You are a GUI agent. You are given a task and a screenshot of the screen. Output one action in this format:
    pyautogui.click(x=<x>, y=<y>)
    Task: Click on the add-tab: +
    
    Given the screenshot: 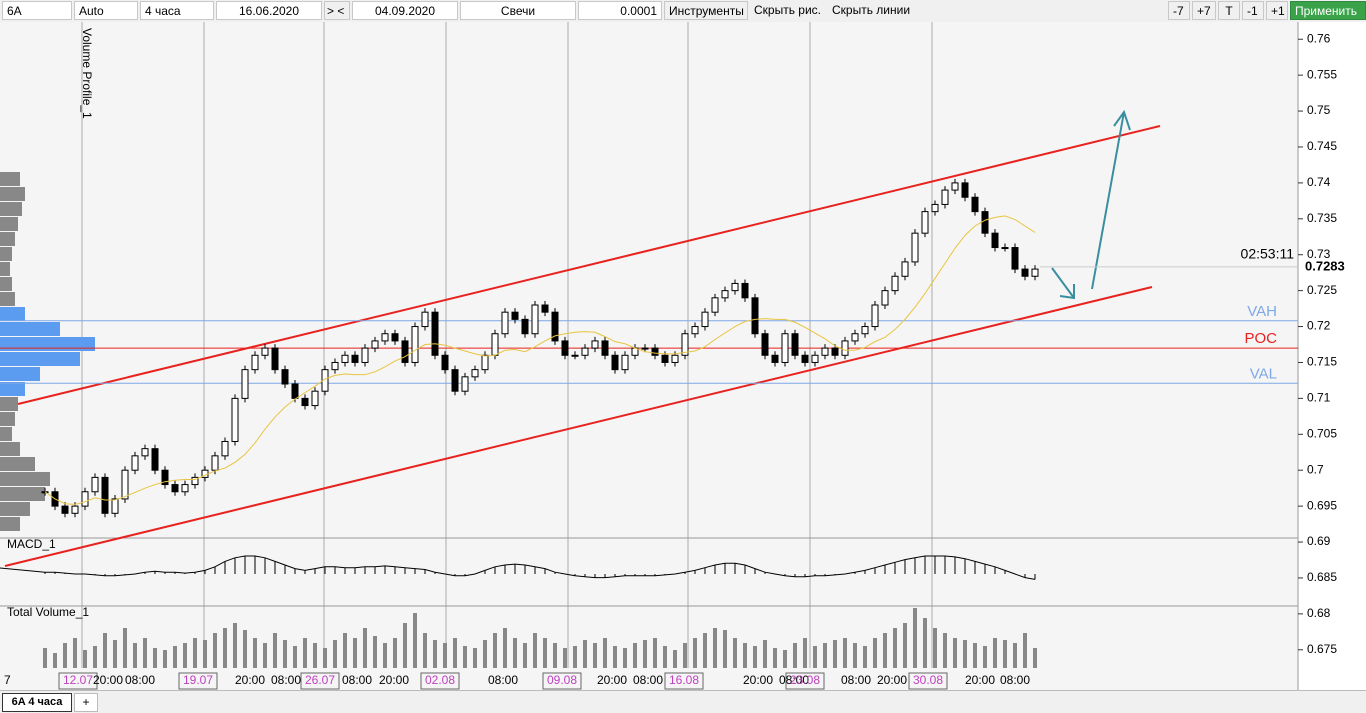 What is the action you would take?
    pyautogui.click(x=86, y=702)
    